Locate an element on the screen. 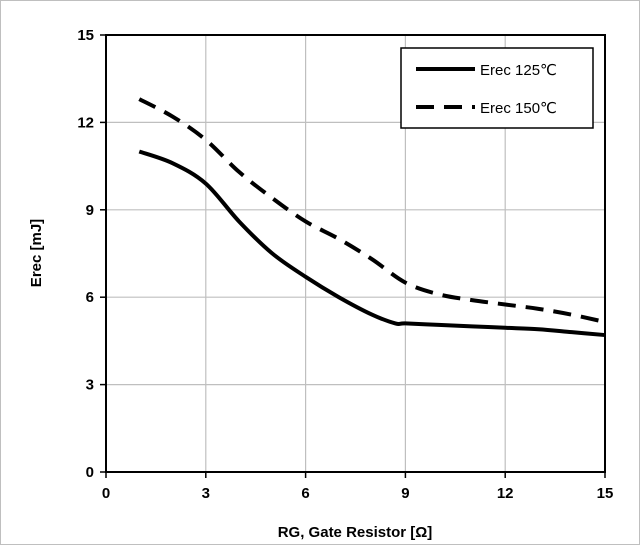  legend-label: Erec 125℃ is located at coordinates (518, 70).